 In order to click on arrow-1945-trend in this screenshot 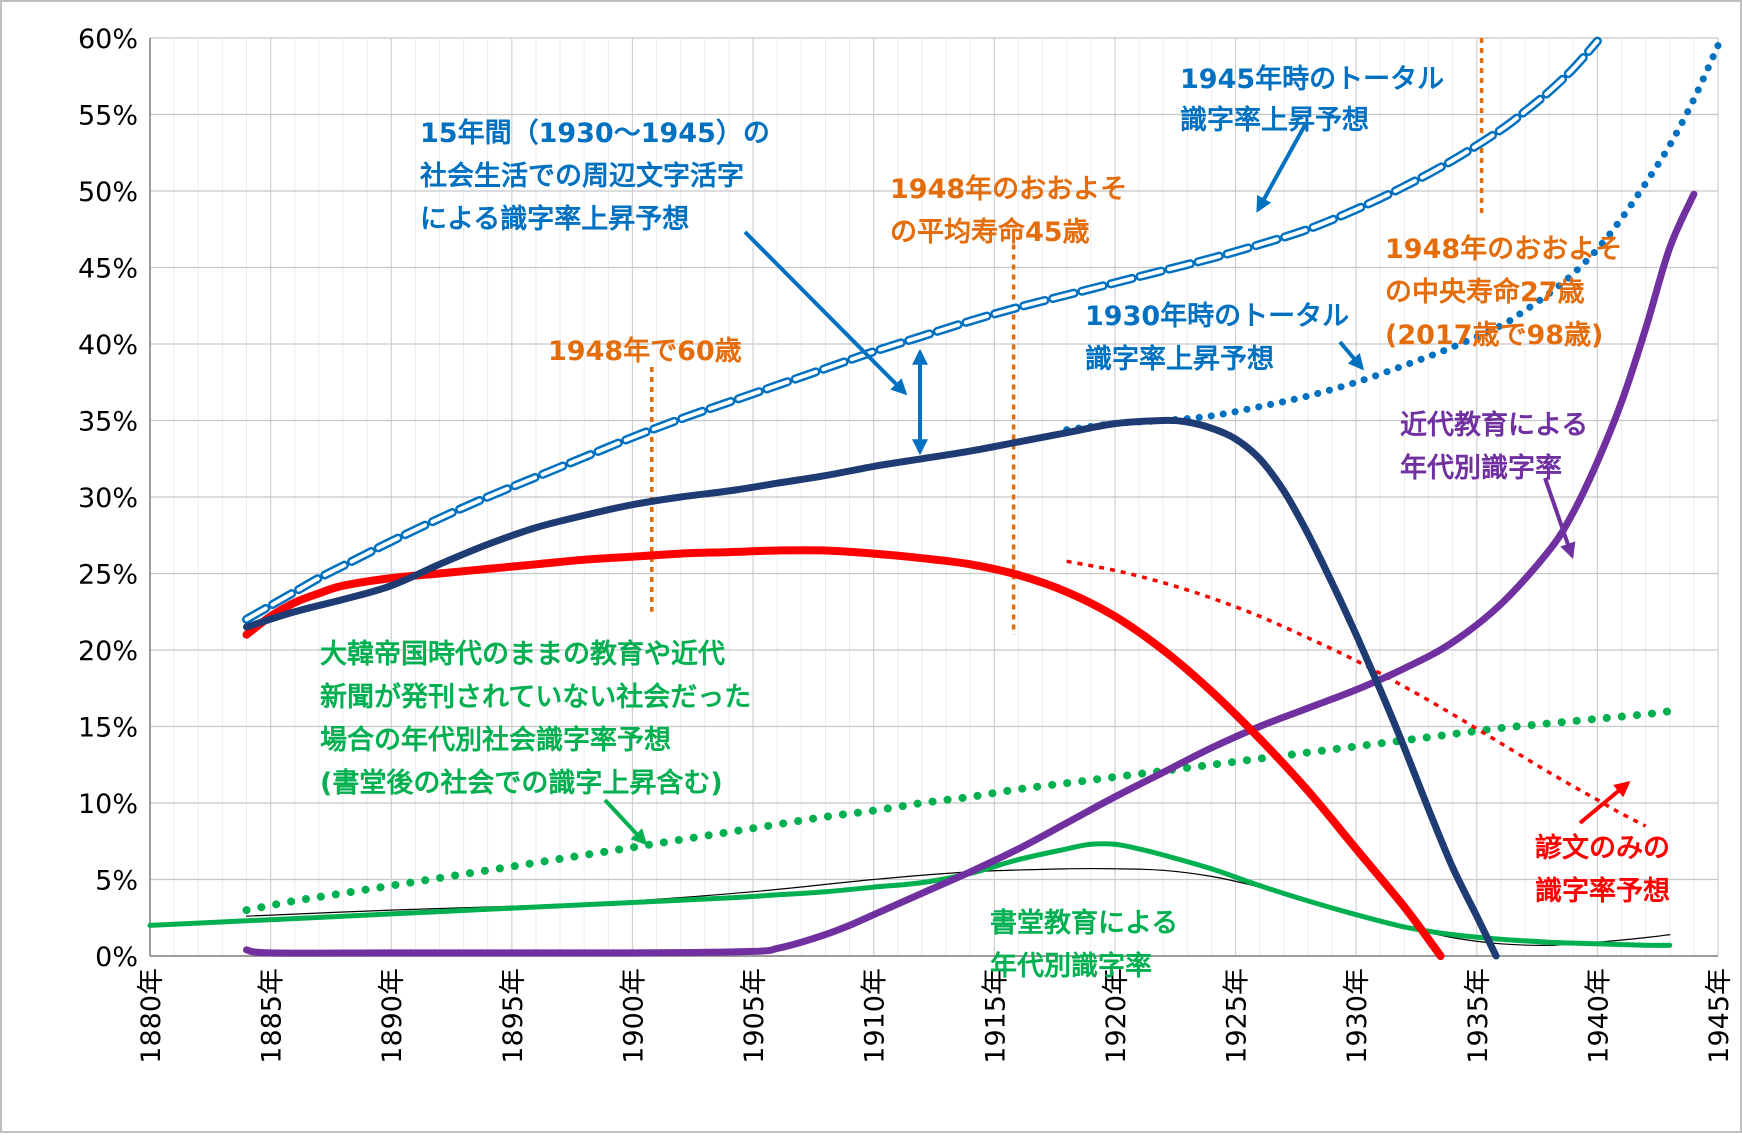, I will do `click(1281, 168)`.